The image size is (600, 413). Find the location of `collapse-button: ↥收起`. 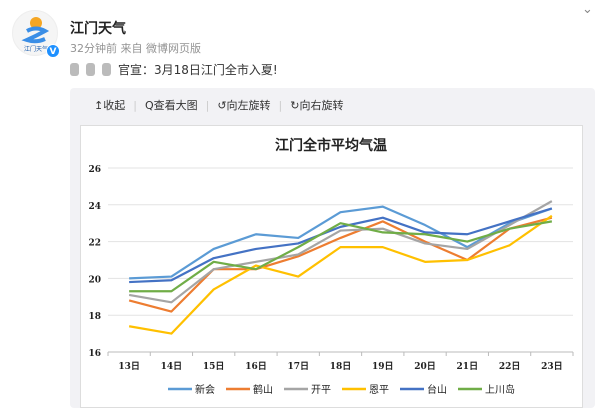

collapse-button: ↥收起 is located at coordinates (110, 105).